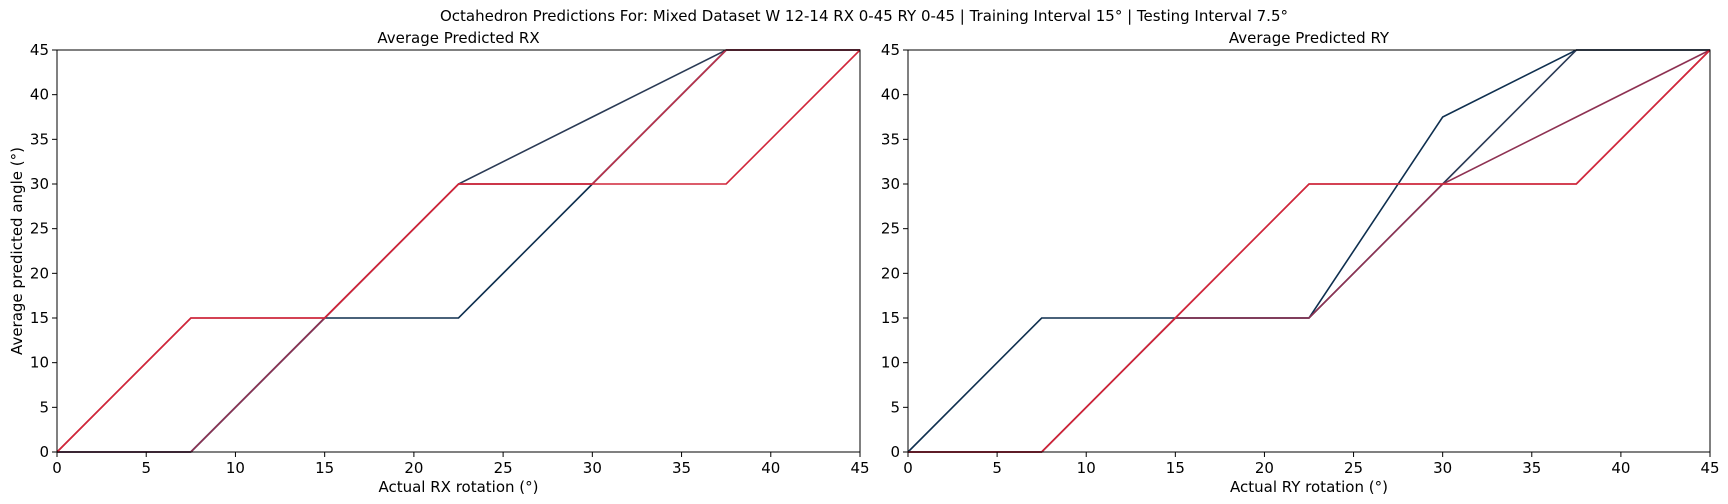  I want to click on x-axis-label-2: Actual RY rotation (°), so click(1309, 487).